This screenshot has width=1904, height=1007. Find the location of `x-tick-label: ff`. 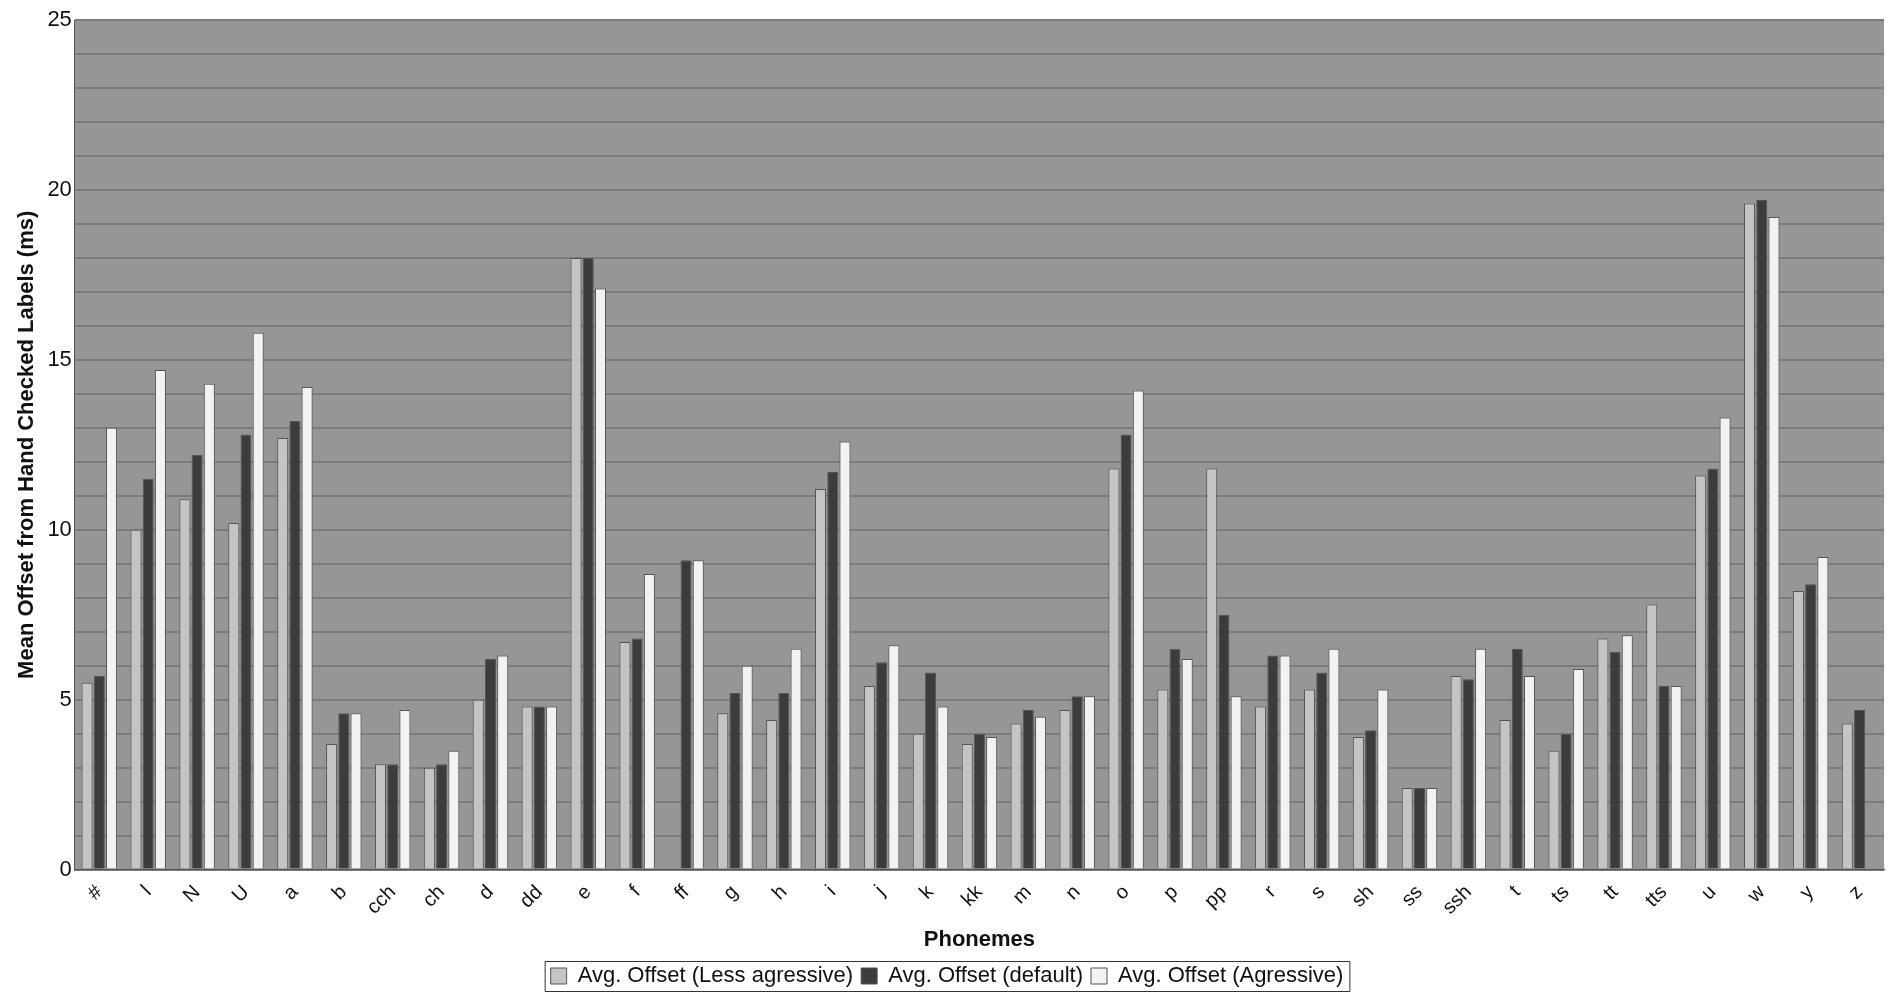

x-tick-label: ff is located at coordinates (681, 891).